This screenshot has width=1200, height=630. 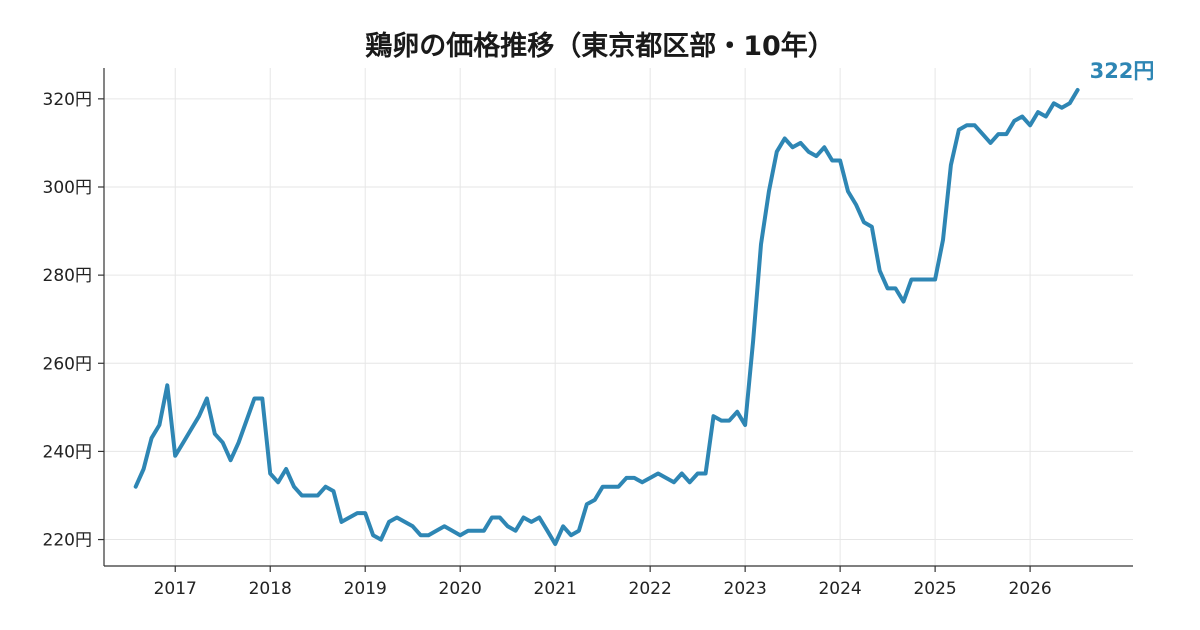 I want to click on x-tick-label: 2024, so click(x=839, y=589).